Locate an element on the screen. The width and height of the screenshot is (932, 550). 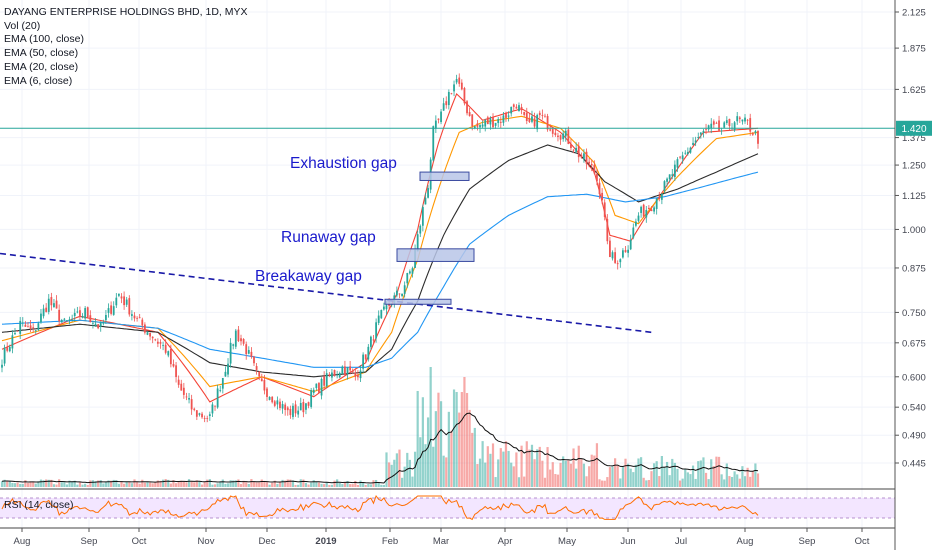
price-tick-label: 0.445 is located at coordinates (914, 464).